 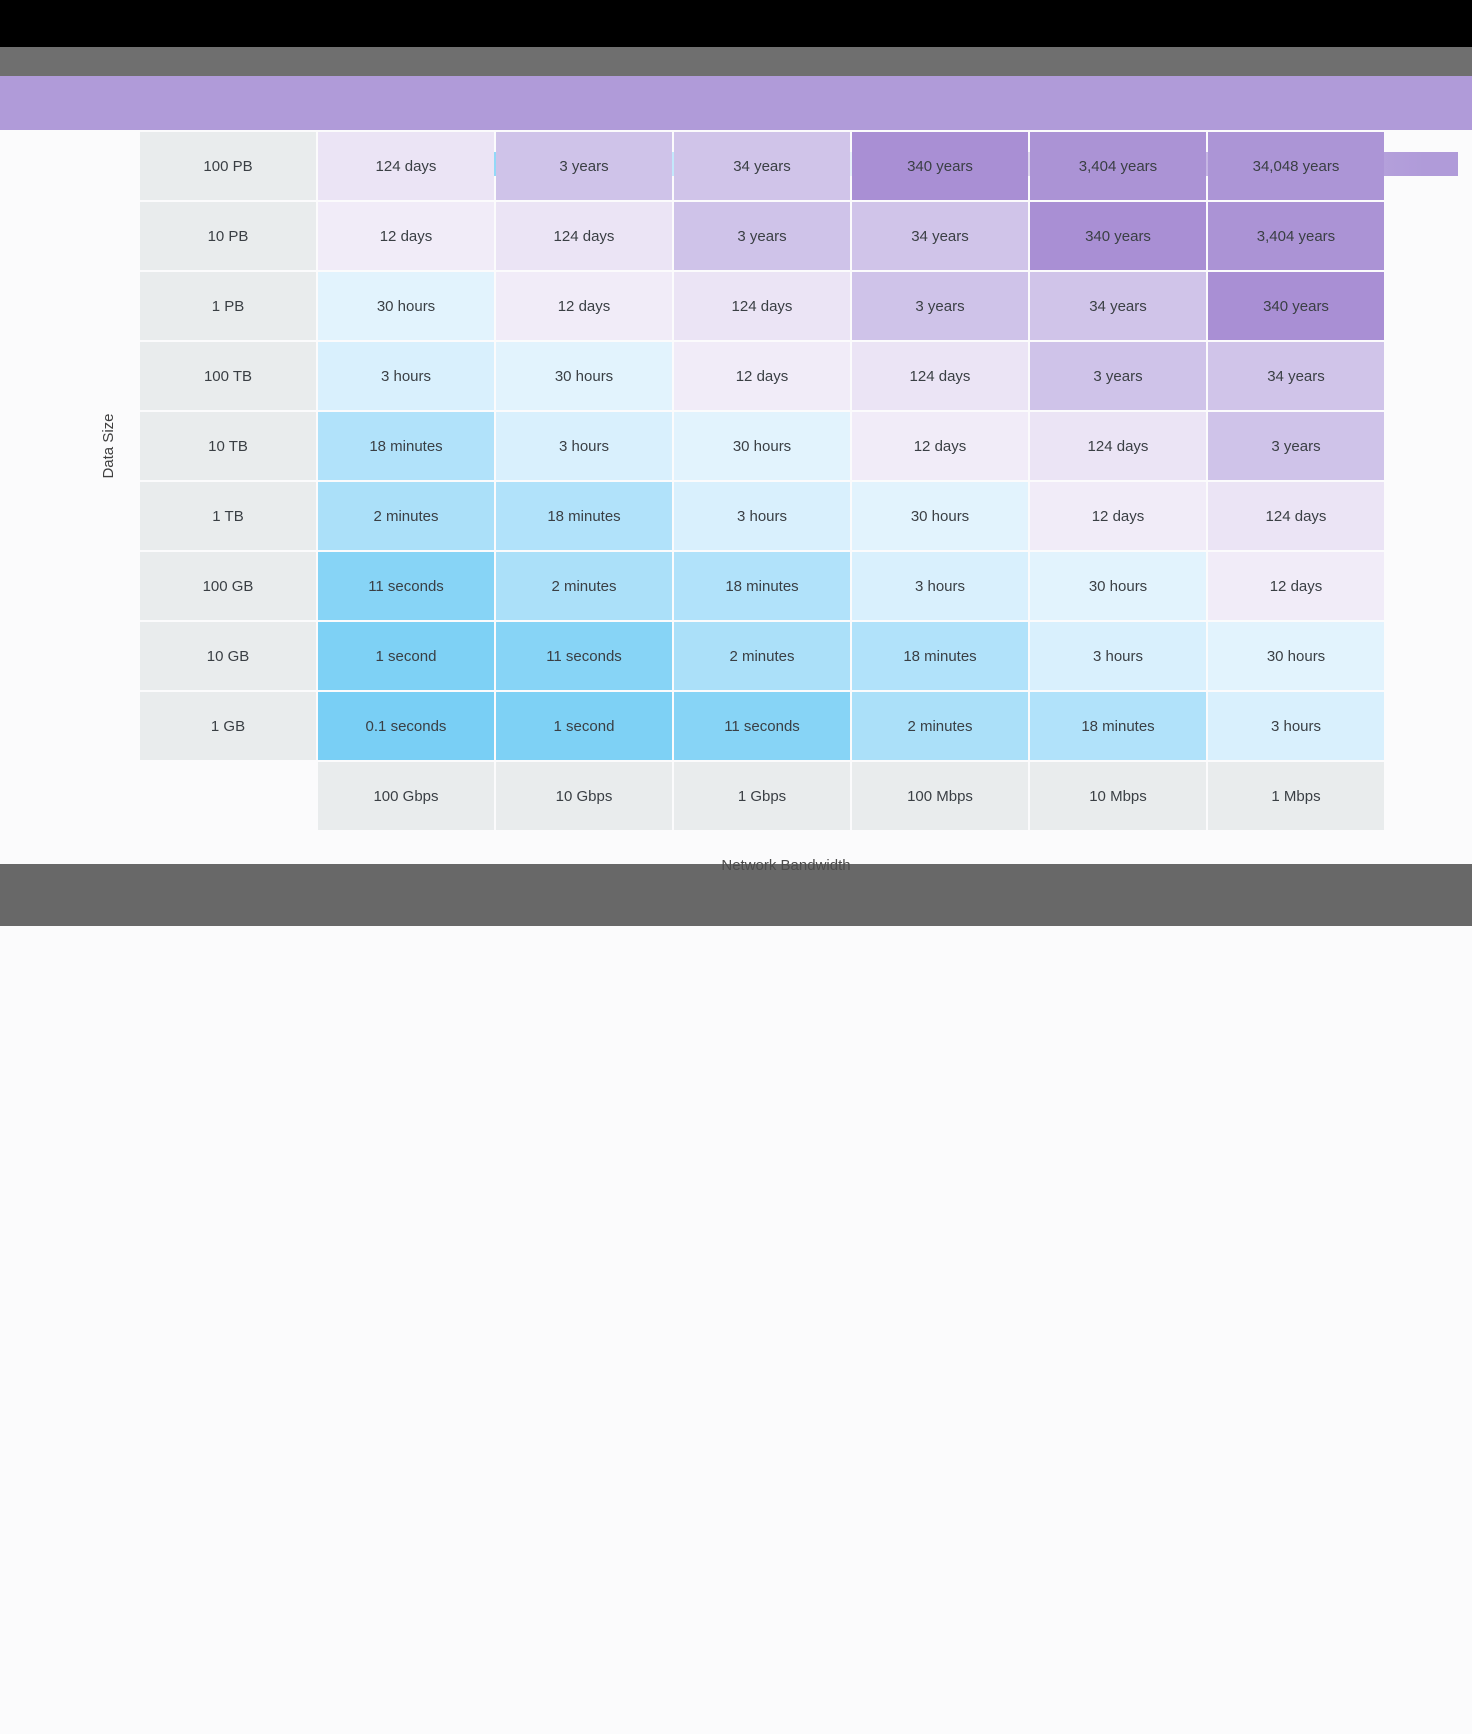 I want to click on row-label-10-tb: 10 TB, so click(x=228, y=446).